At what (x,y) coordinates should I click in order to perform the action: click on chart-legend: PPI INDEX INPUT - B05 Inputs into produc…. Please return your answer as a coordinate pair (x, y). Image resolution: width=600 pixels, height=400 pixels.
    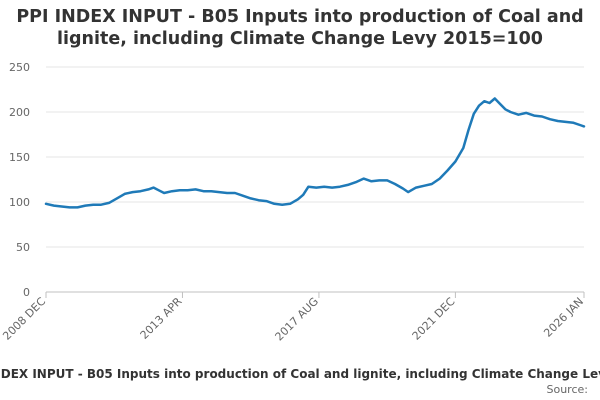
    Looking at the image, I should click on (300, 375).